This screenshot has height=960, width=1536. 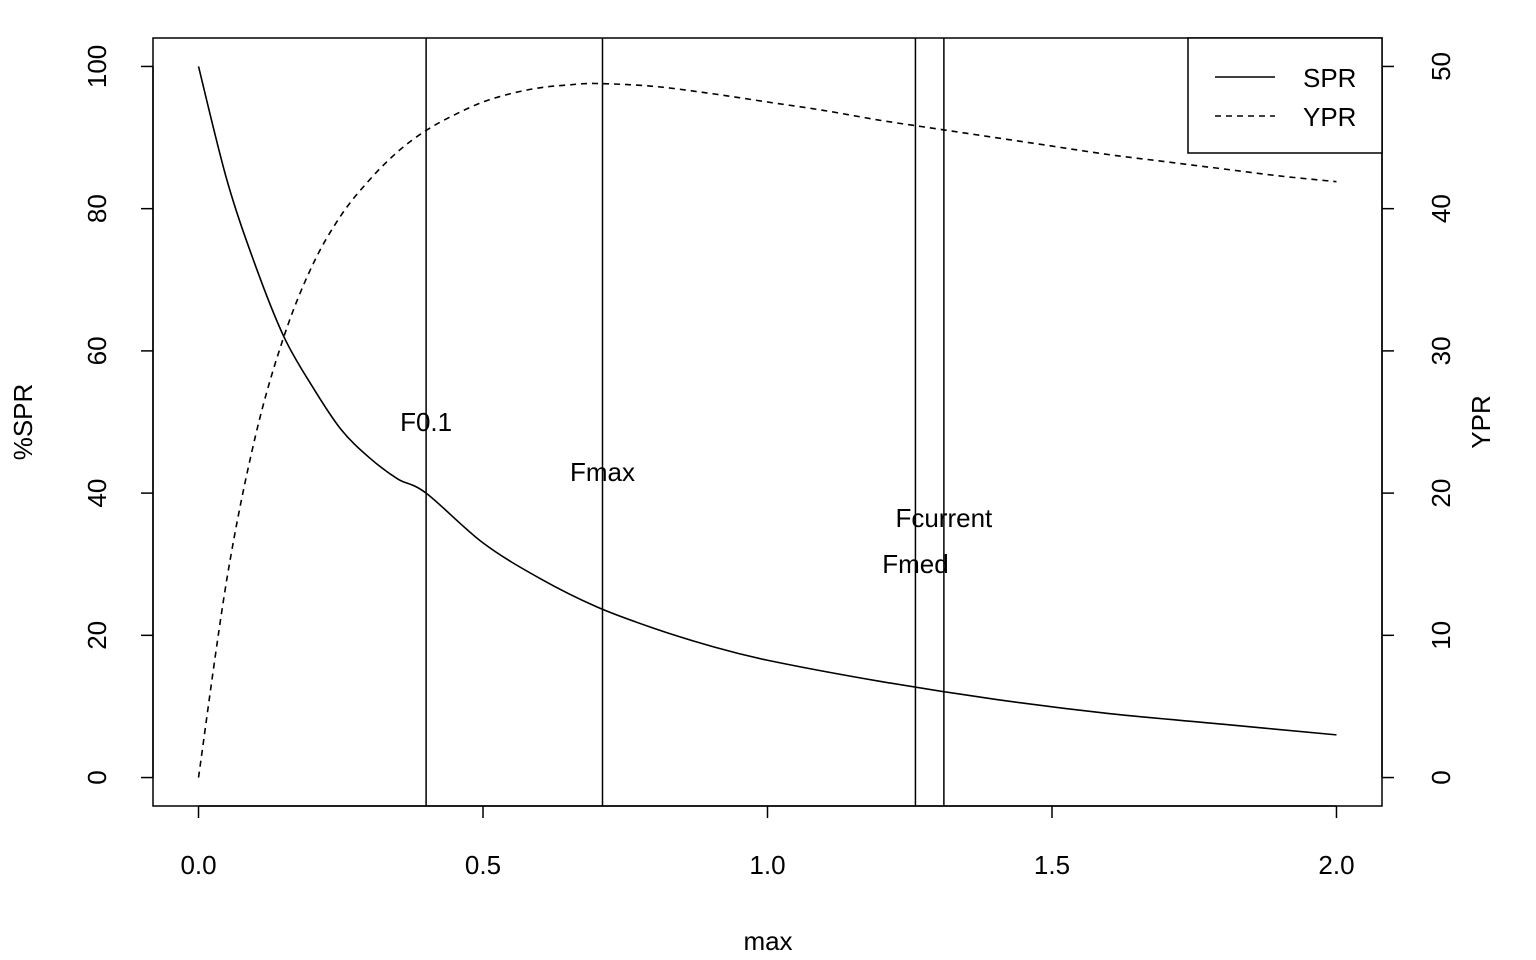 I want to click on y-left-tick-label: 20, so click(x=97, y=635).